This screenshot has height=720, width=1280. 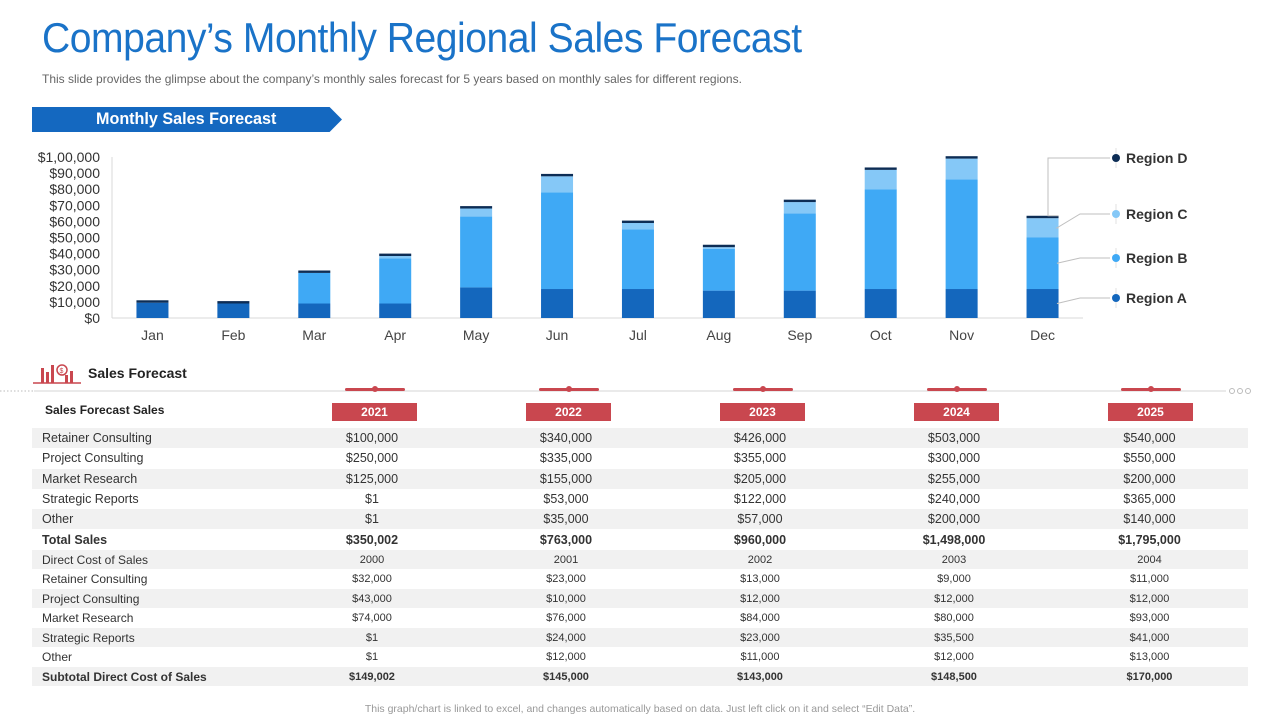 I want to click on cell: $200,000, so click(x=1149, y=478).